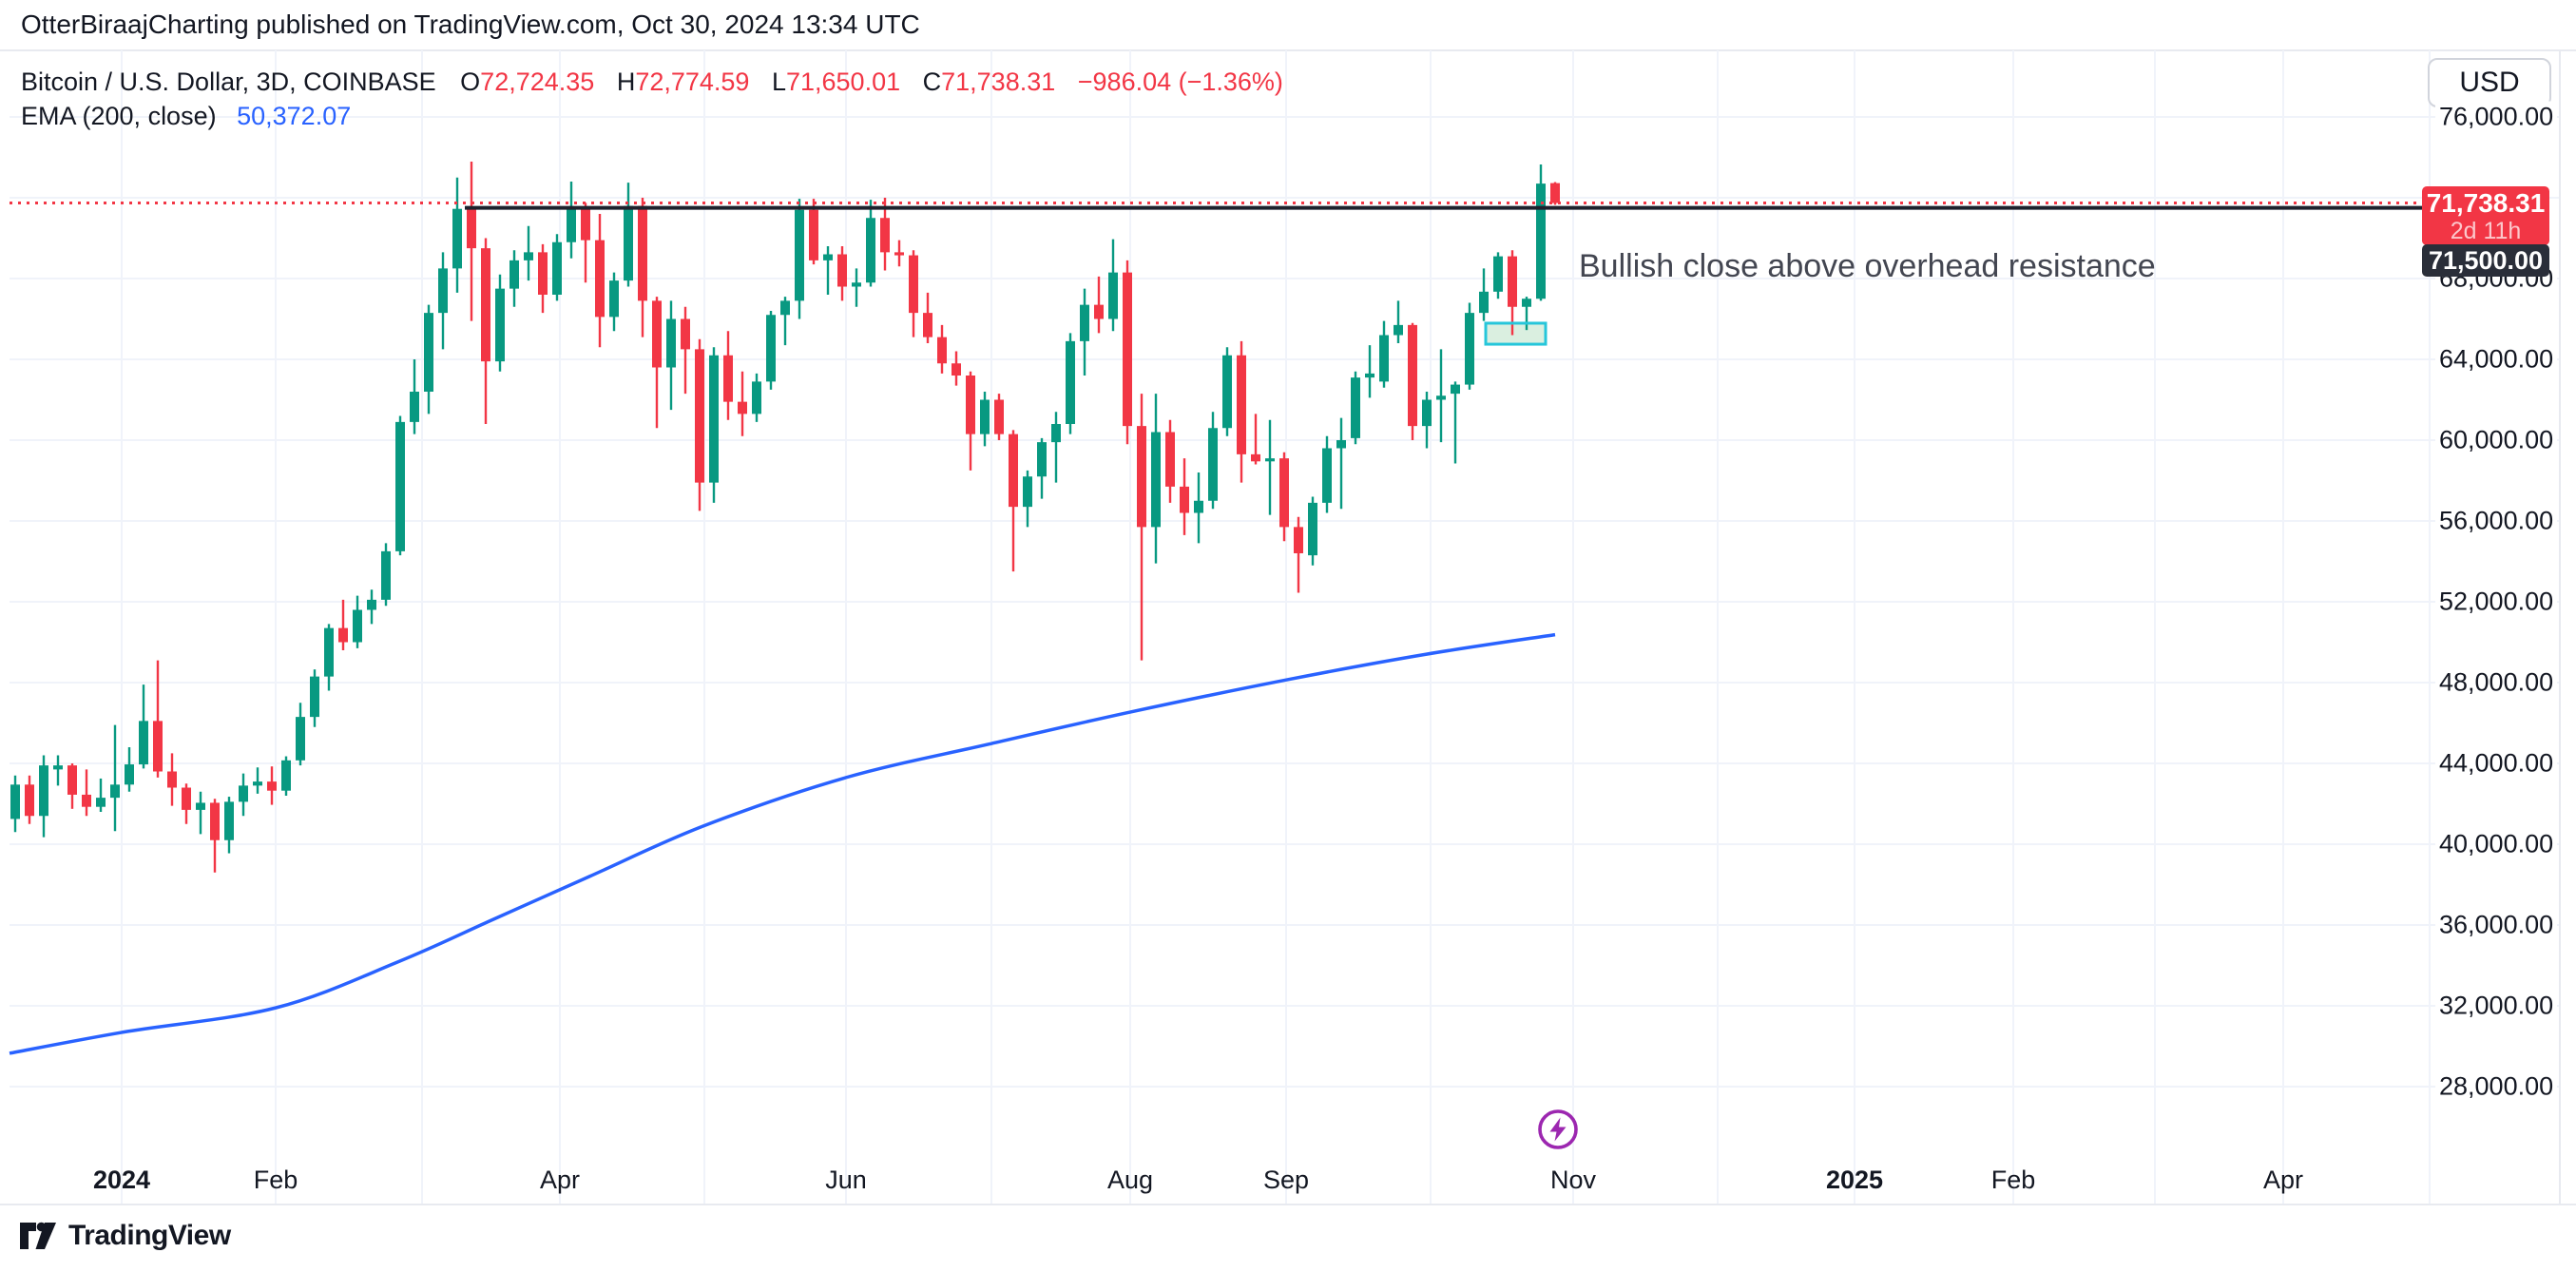 The height and width of the screenshot is (1272, 2576). What do you see at coordinates (229, 81) in the screenshot?
I see `symbol-title: Bitcoin / U.S. Dollar, 3D, COINBASE` at bounding box center [229, 81].